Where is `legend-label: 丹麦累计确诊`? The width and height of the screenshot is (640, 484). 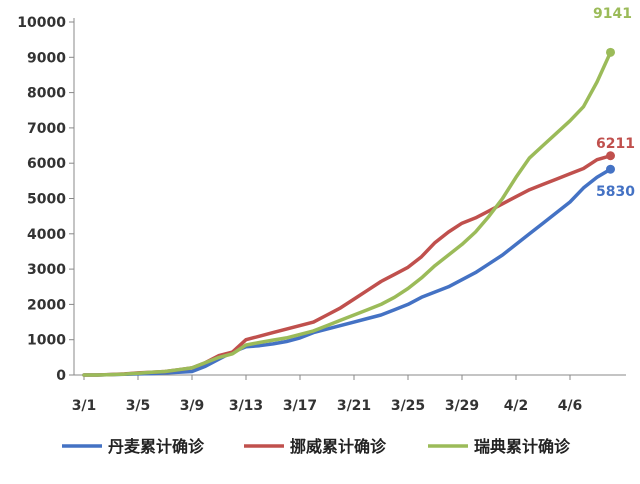
legend-label: 丹麦累计确诊 is located at coordinates (156, 446).